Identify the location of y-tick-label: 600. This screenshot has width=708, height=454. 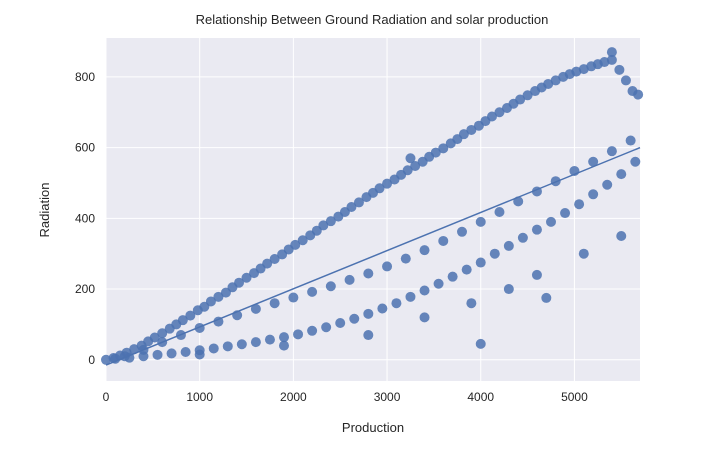
(85, 148).